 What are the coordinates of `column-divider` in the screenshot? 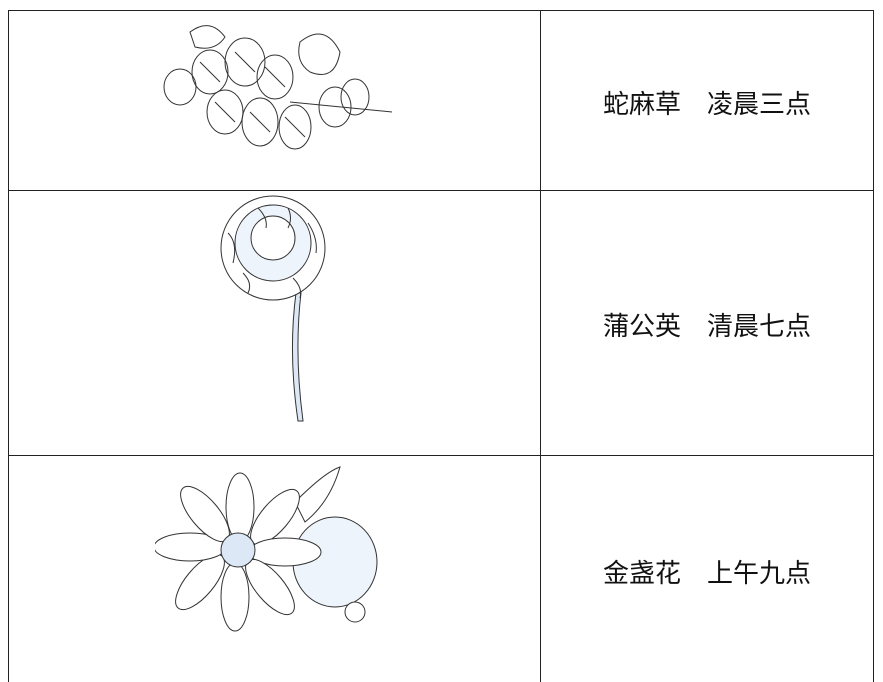 It's located at (540, 346).